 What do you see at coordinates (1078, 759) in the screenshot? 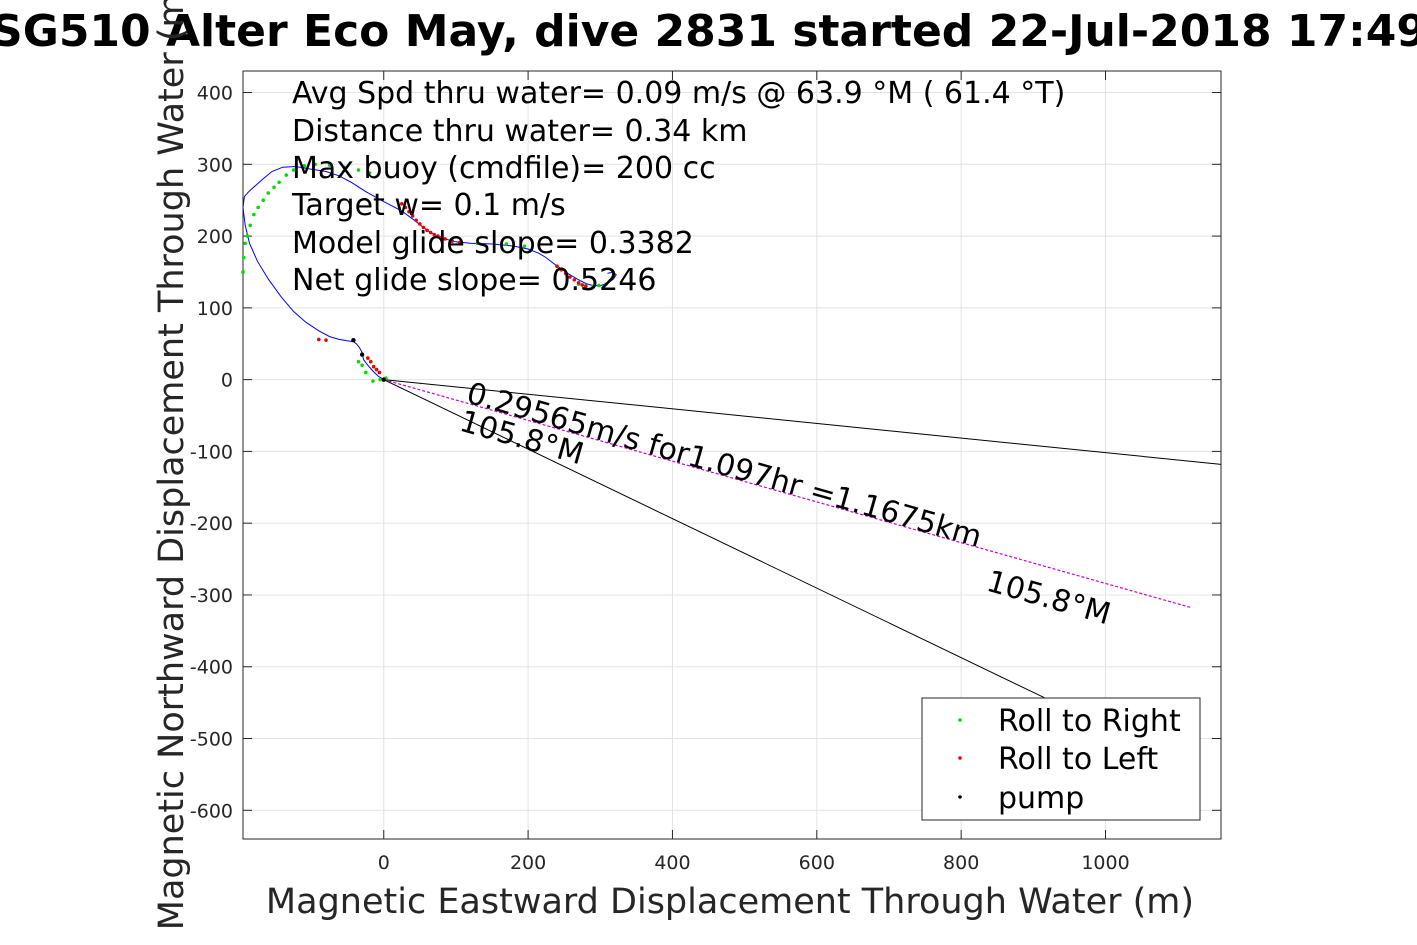
I see `legend-label-roll-left: Roll to Left` at bounding box center [1078, 759].